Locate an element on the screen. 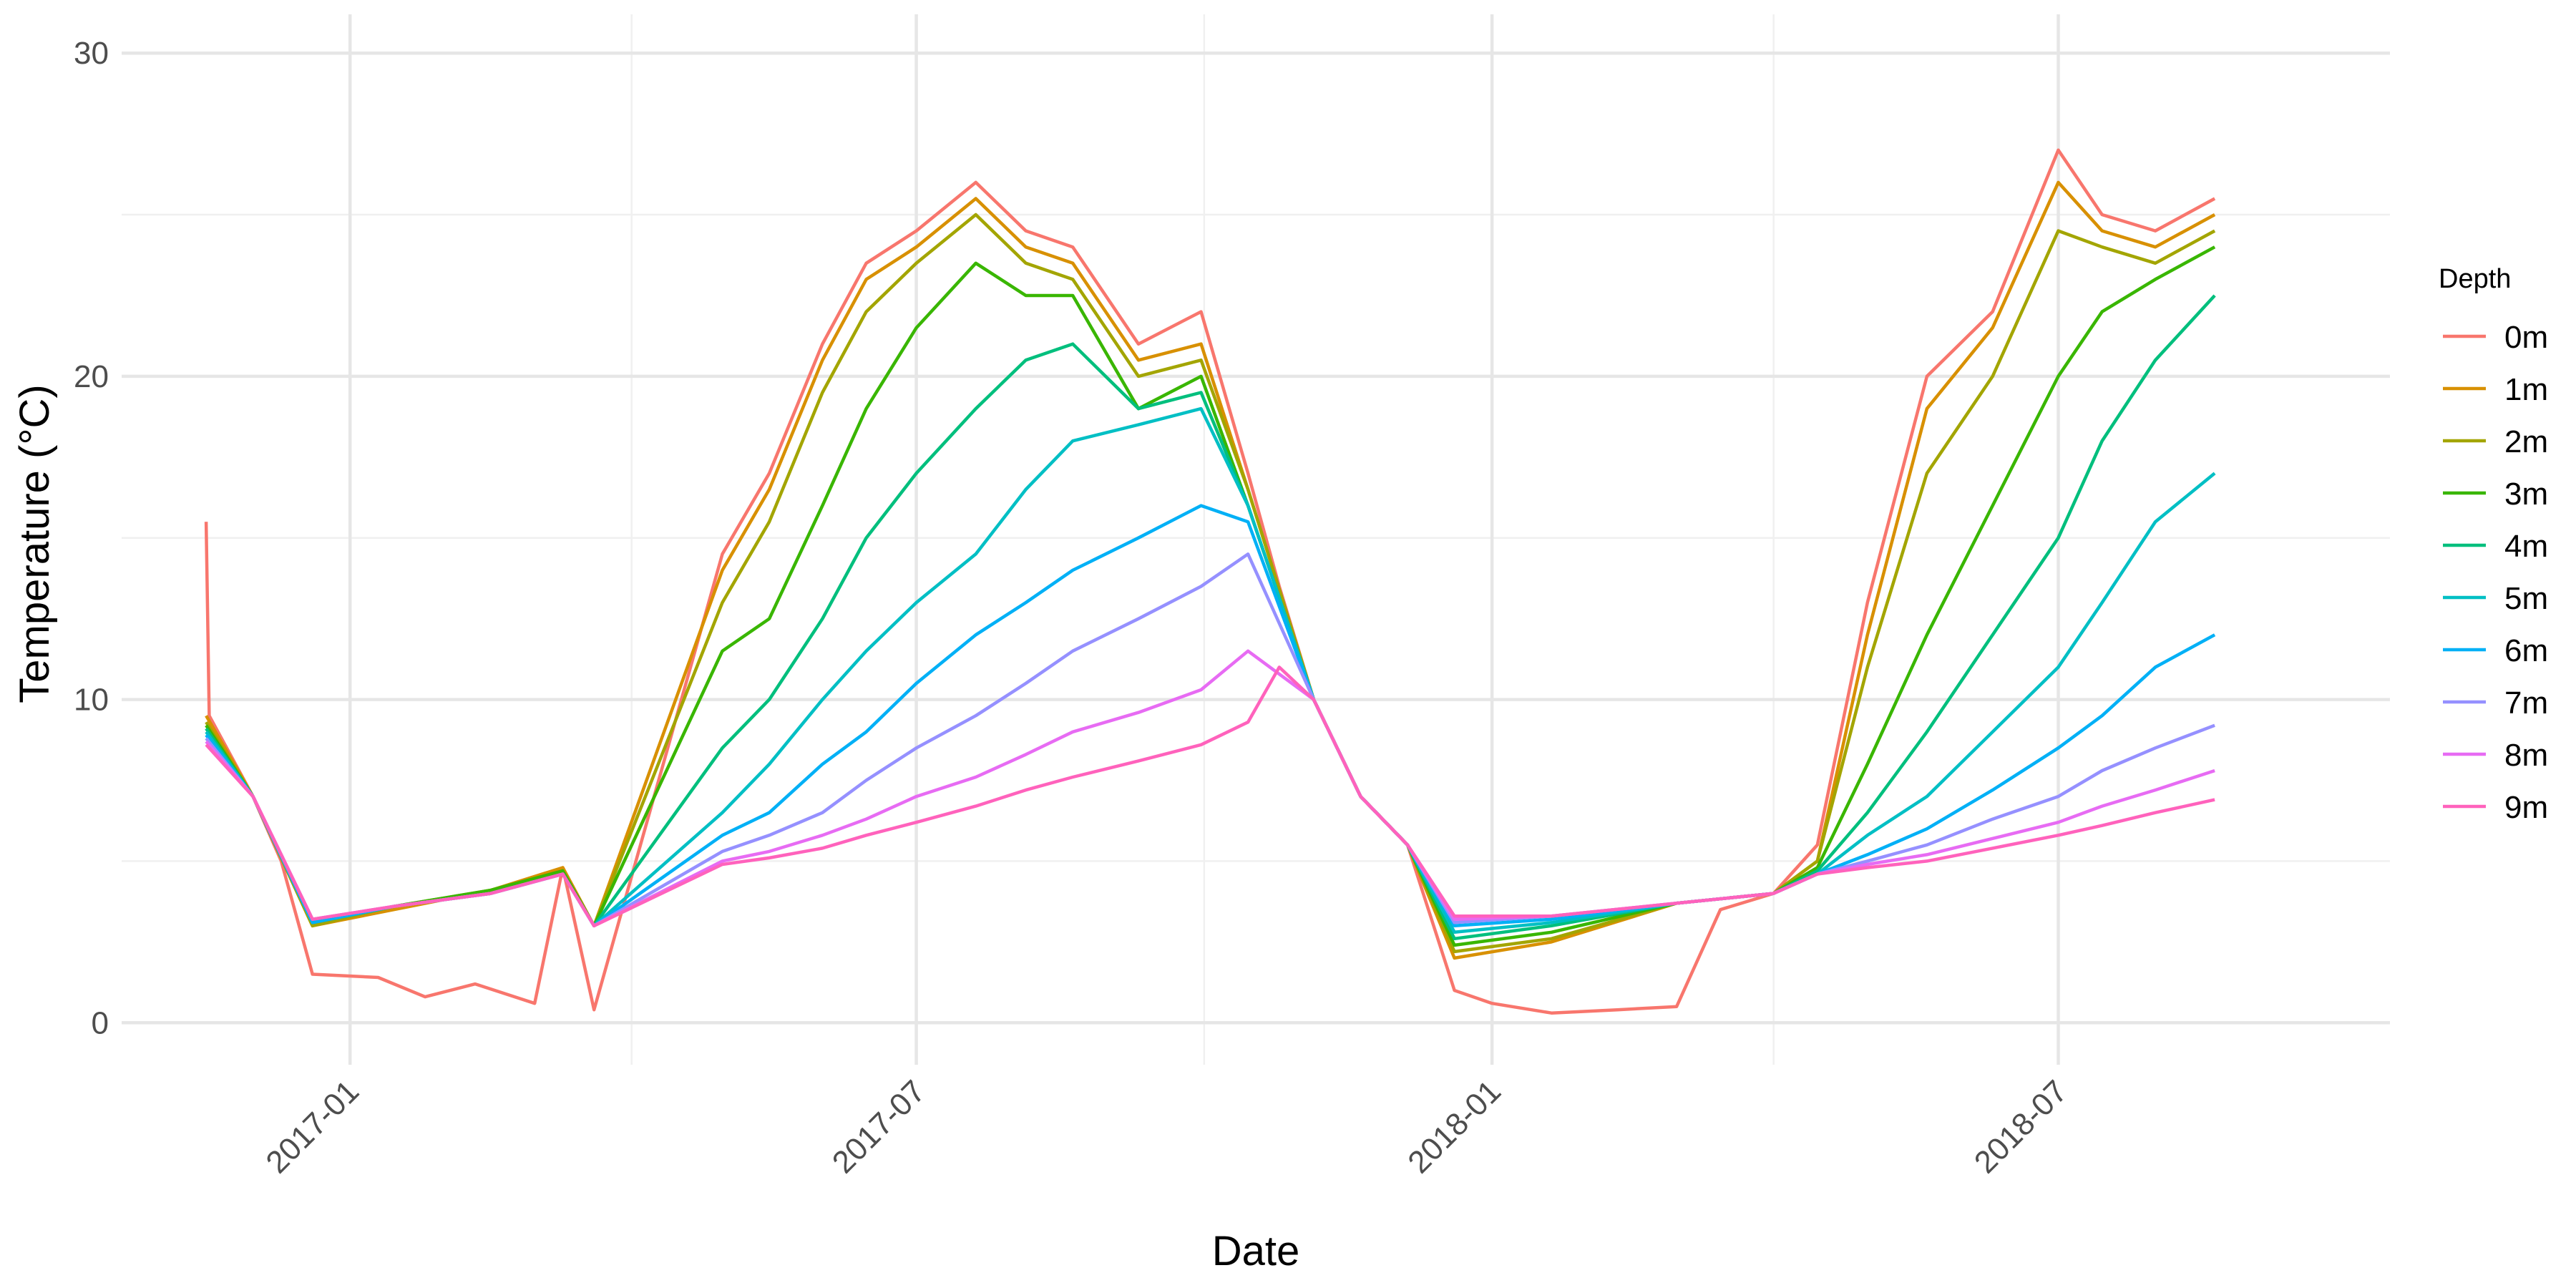 Image resolution: width=2576 pixels, height=1288 pixels. x-axis-ticks: 2017-01 2017-07 2018-01 2018-07 is located at coordinates (1166, 1126).